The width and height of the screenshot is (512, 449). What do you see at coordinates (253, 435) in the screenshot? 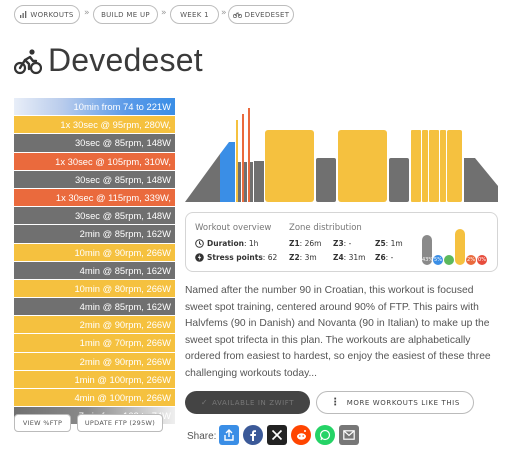
I see `facebook-icon` at bounding box center [253, 435].